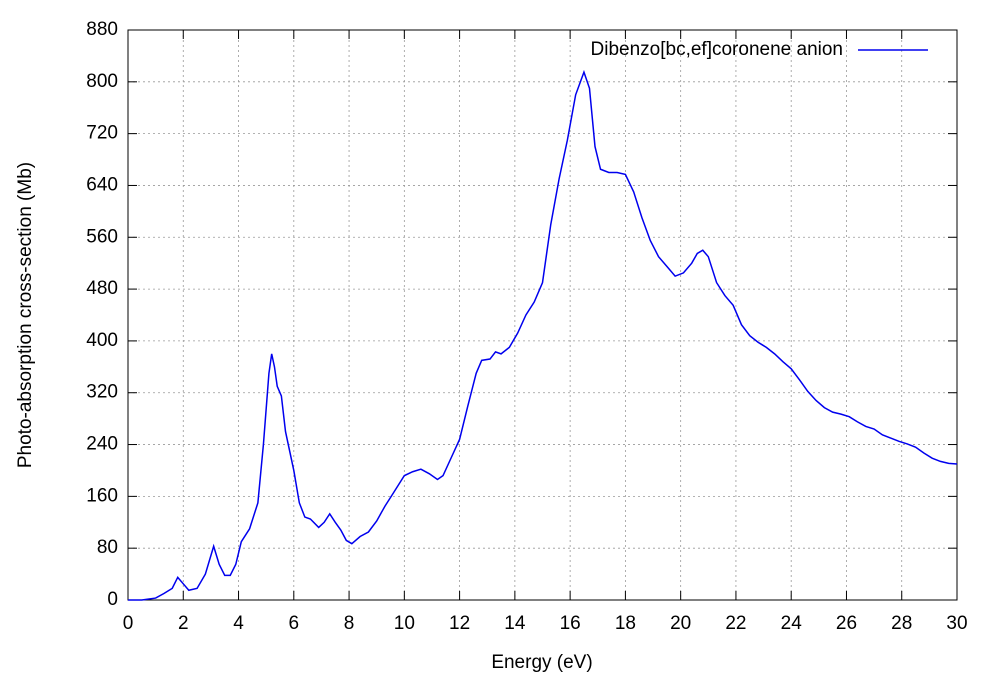 The height and width of the screenshot is (700, 1000). I want to click on x-tick-label: 26, so click(846, 623).